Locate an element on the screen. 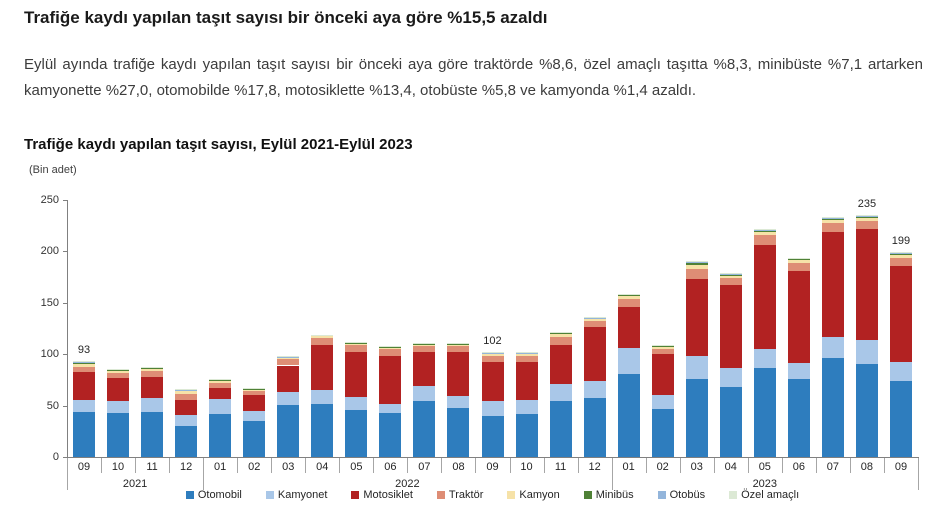 Image resolution: width=938 pixels, height=517 pixels. x-axis-month-label: 10 is located at coordinates (118, 467).